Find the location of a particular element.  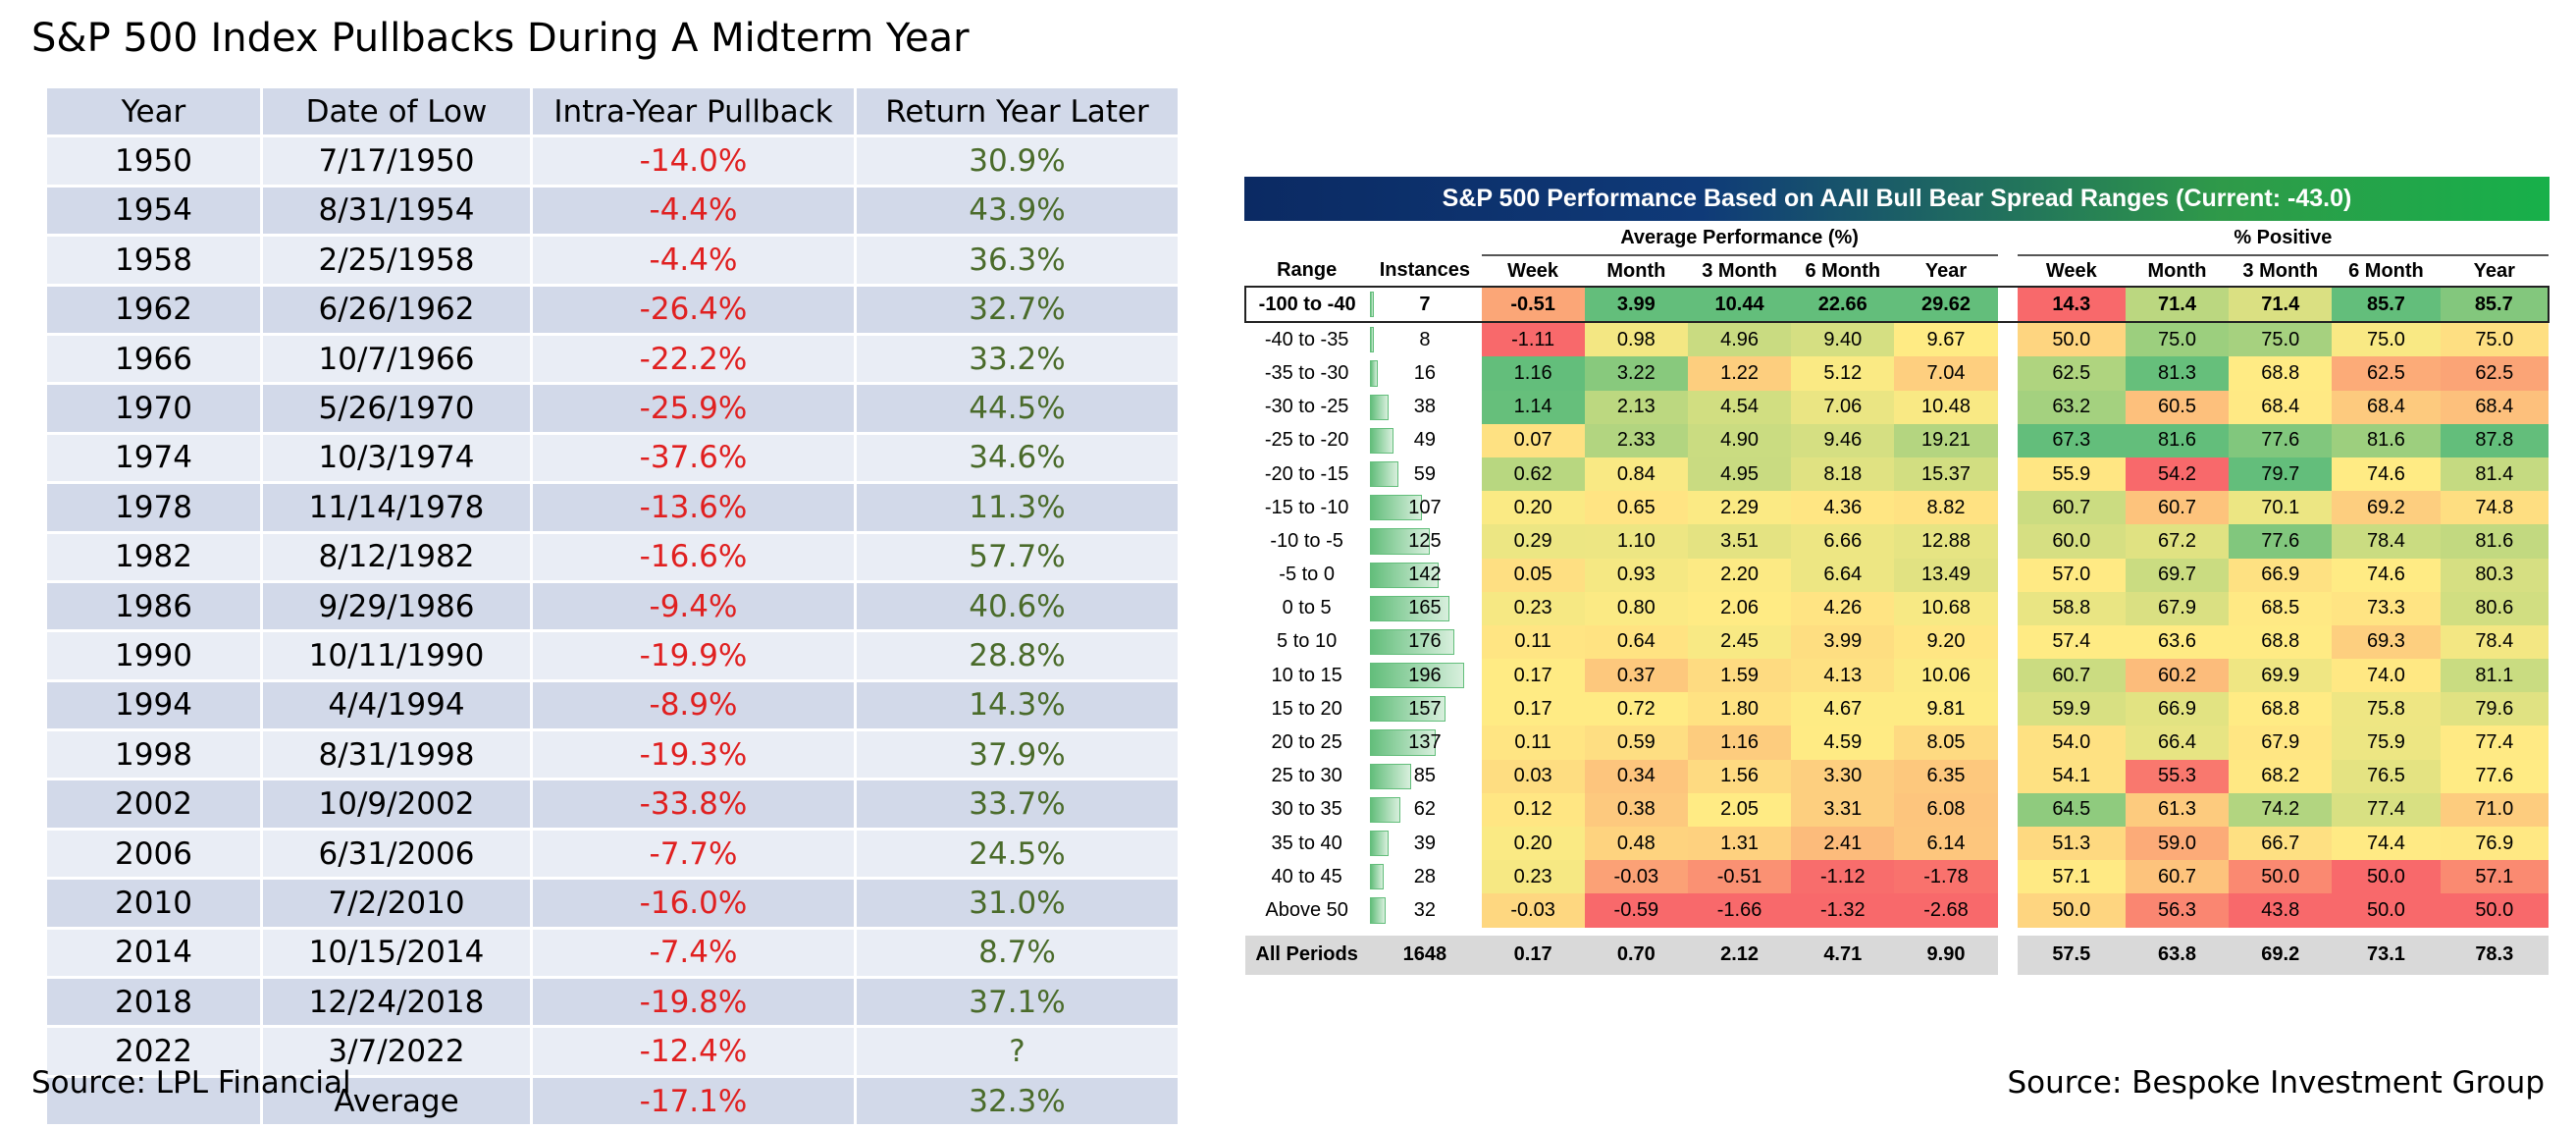

avg-perf-cell: 3.99 is located at coordinates (1843, 642).